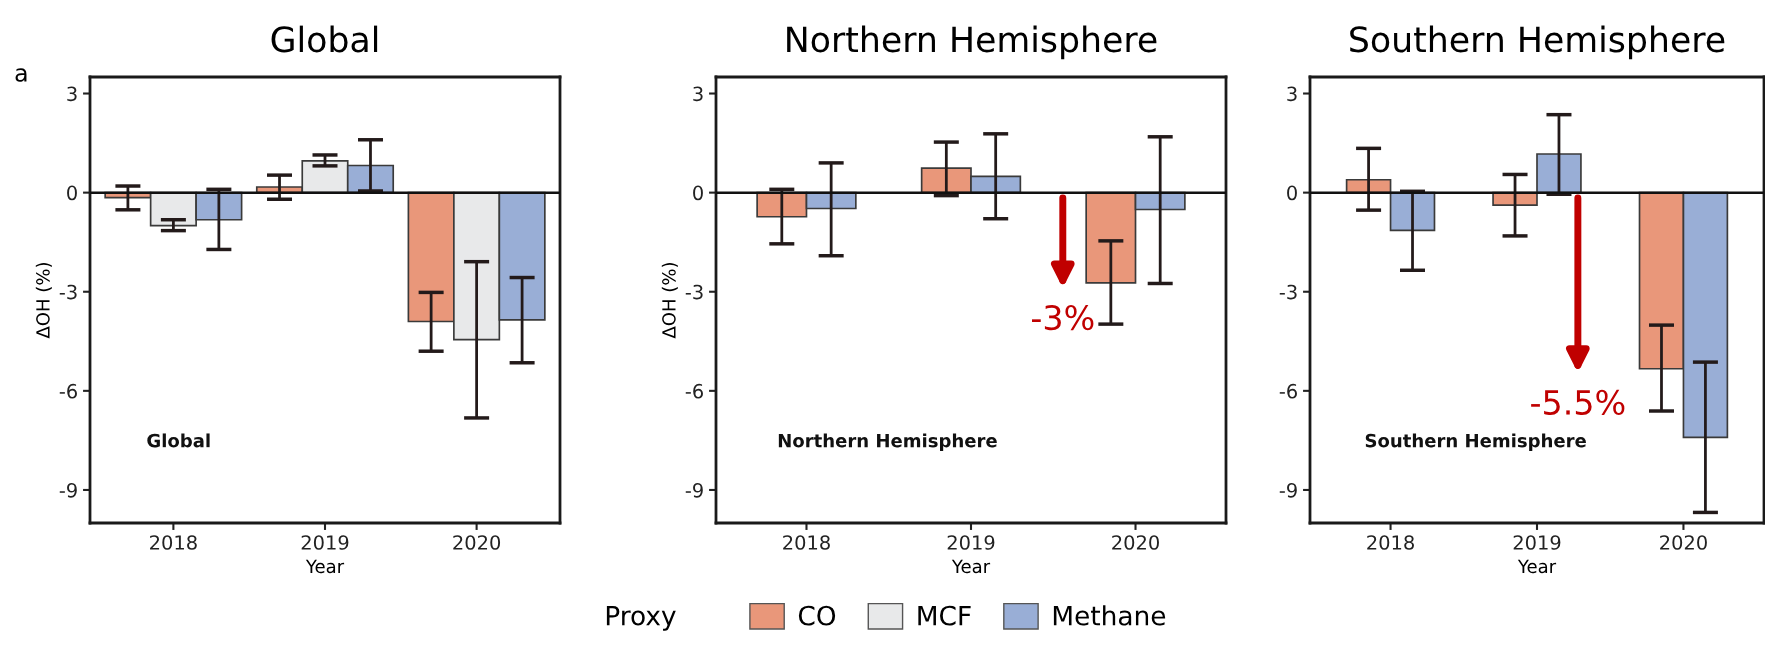 This screenshot has width=1765, height=648. What do you see at coordinates (1537, 42) in the screenshot?
I see `chart-title: Southern Hemisphere` at bounding box center [1537, 42].